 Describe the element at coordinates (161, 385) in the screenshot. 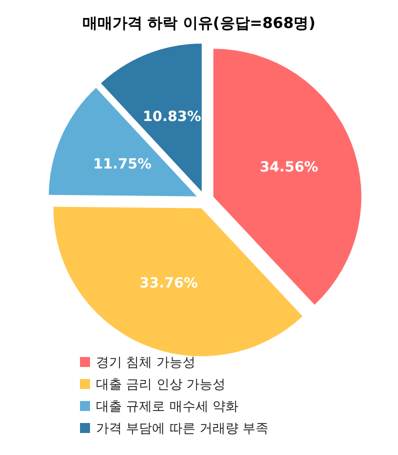

I see `legend-label: 대출 금리 인상 가능성` at that location.